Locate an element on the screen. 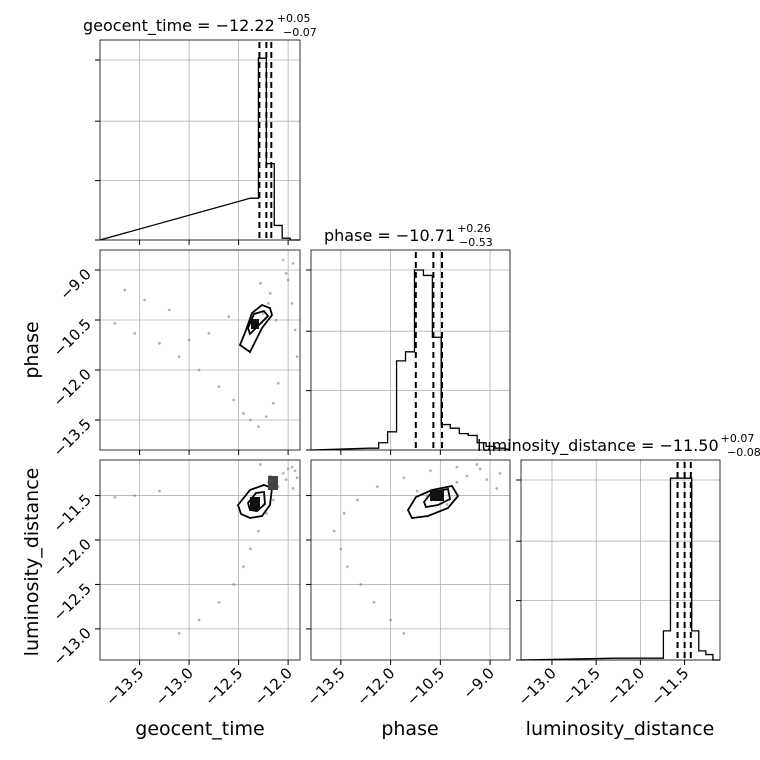  grid-phase-vs-luminosity-distance is located at coordinates (410, 560).